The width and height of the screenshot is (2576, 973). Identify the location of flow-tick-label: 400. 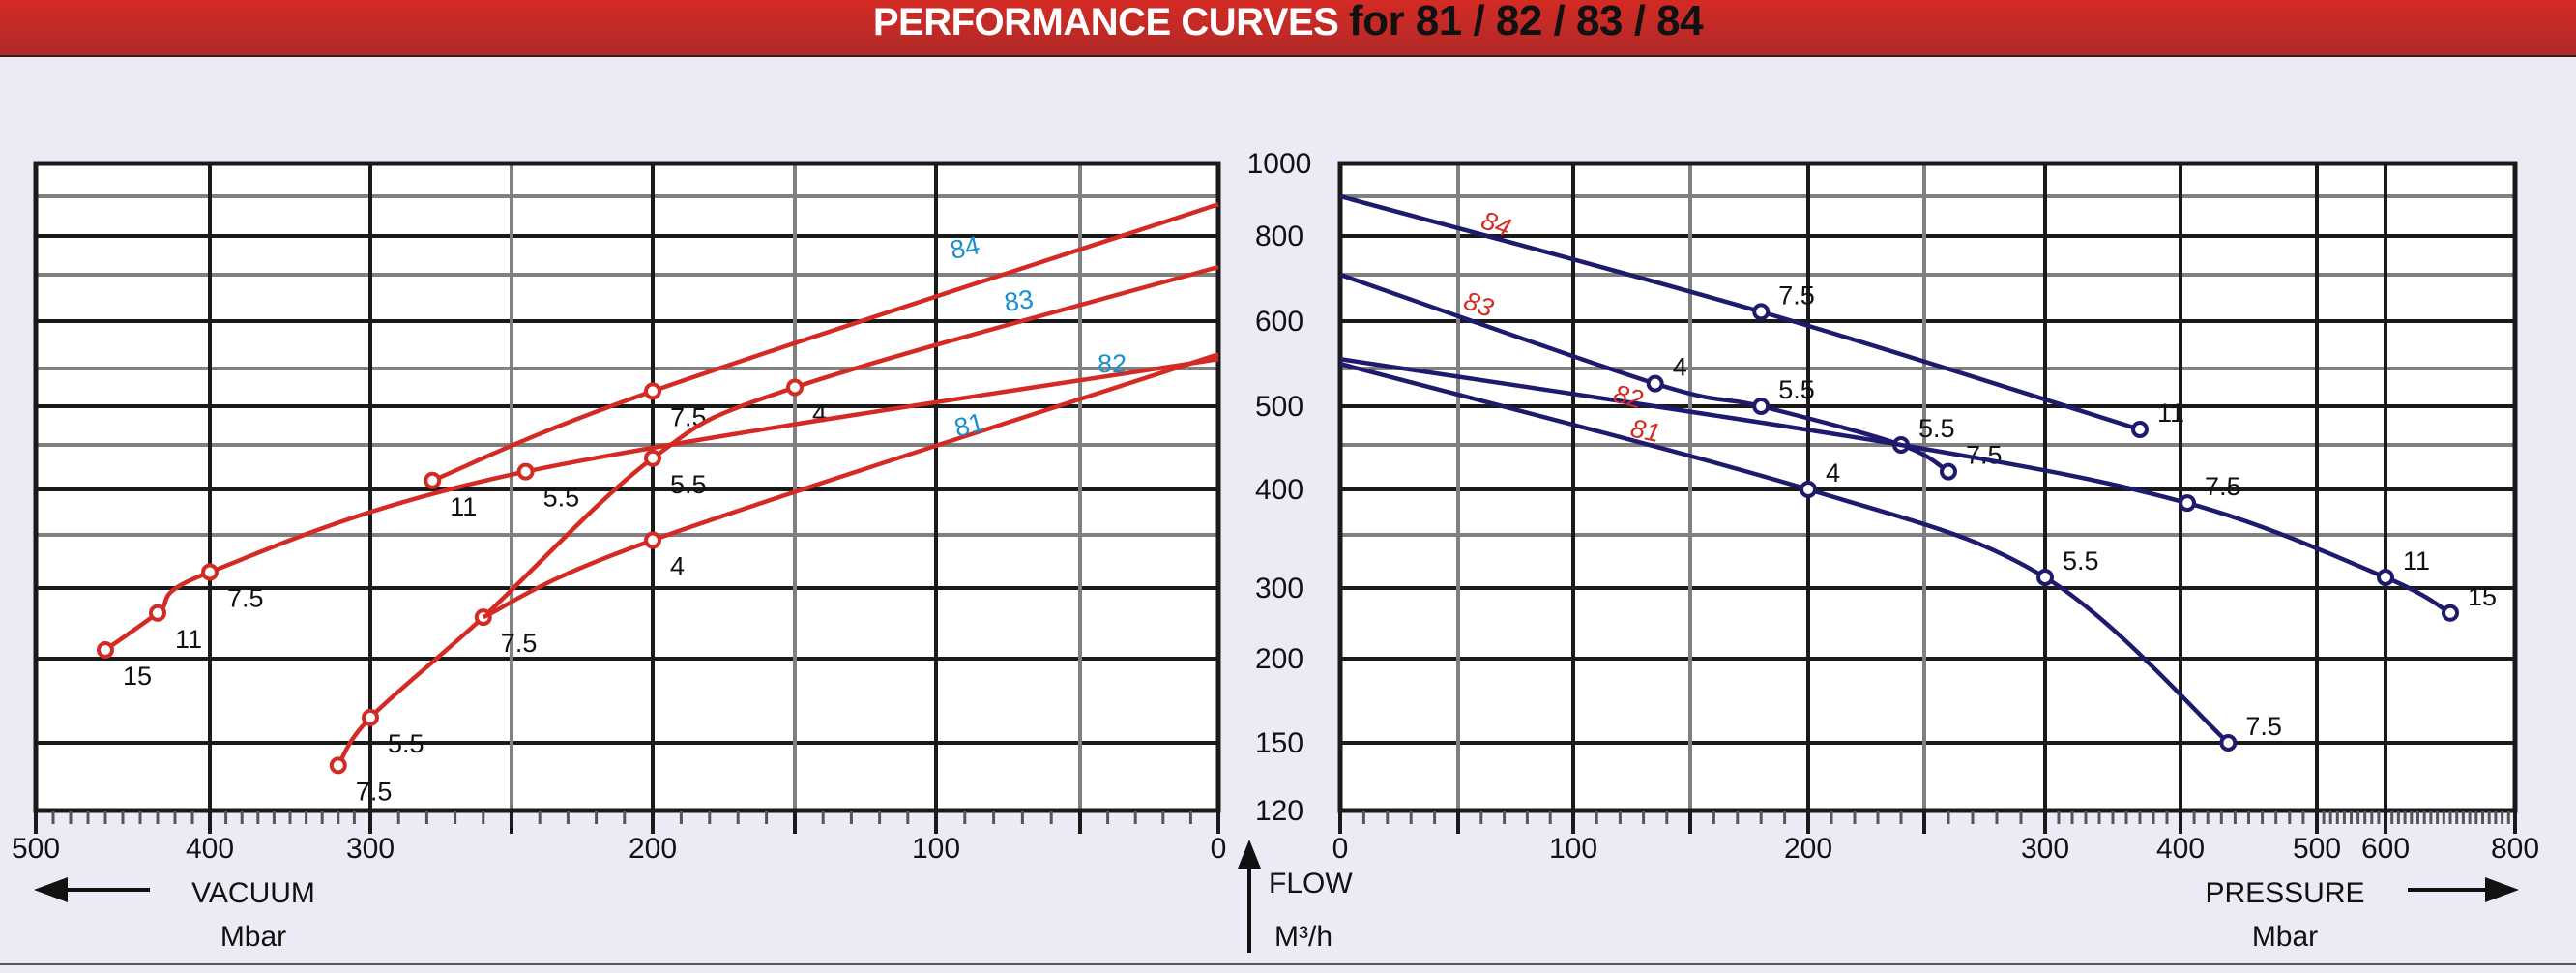
(1279, 490).